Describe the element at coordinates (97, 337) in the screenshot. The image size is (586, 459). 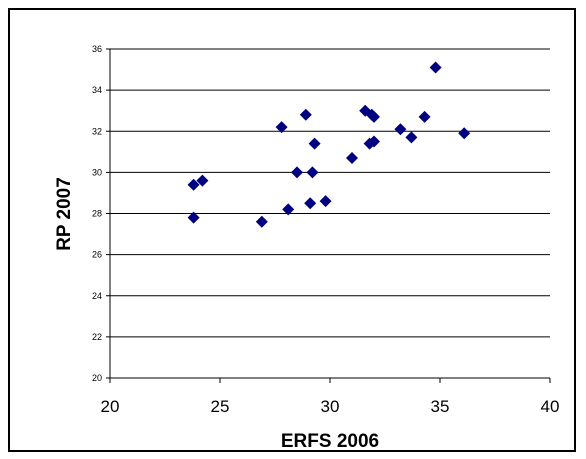
I see `y-tick-label: 22` at that location.